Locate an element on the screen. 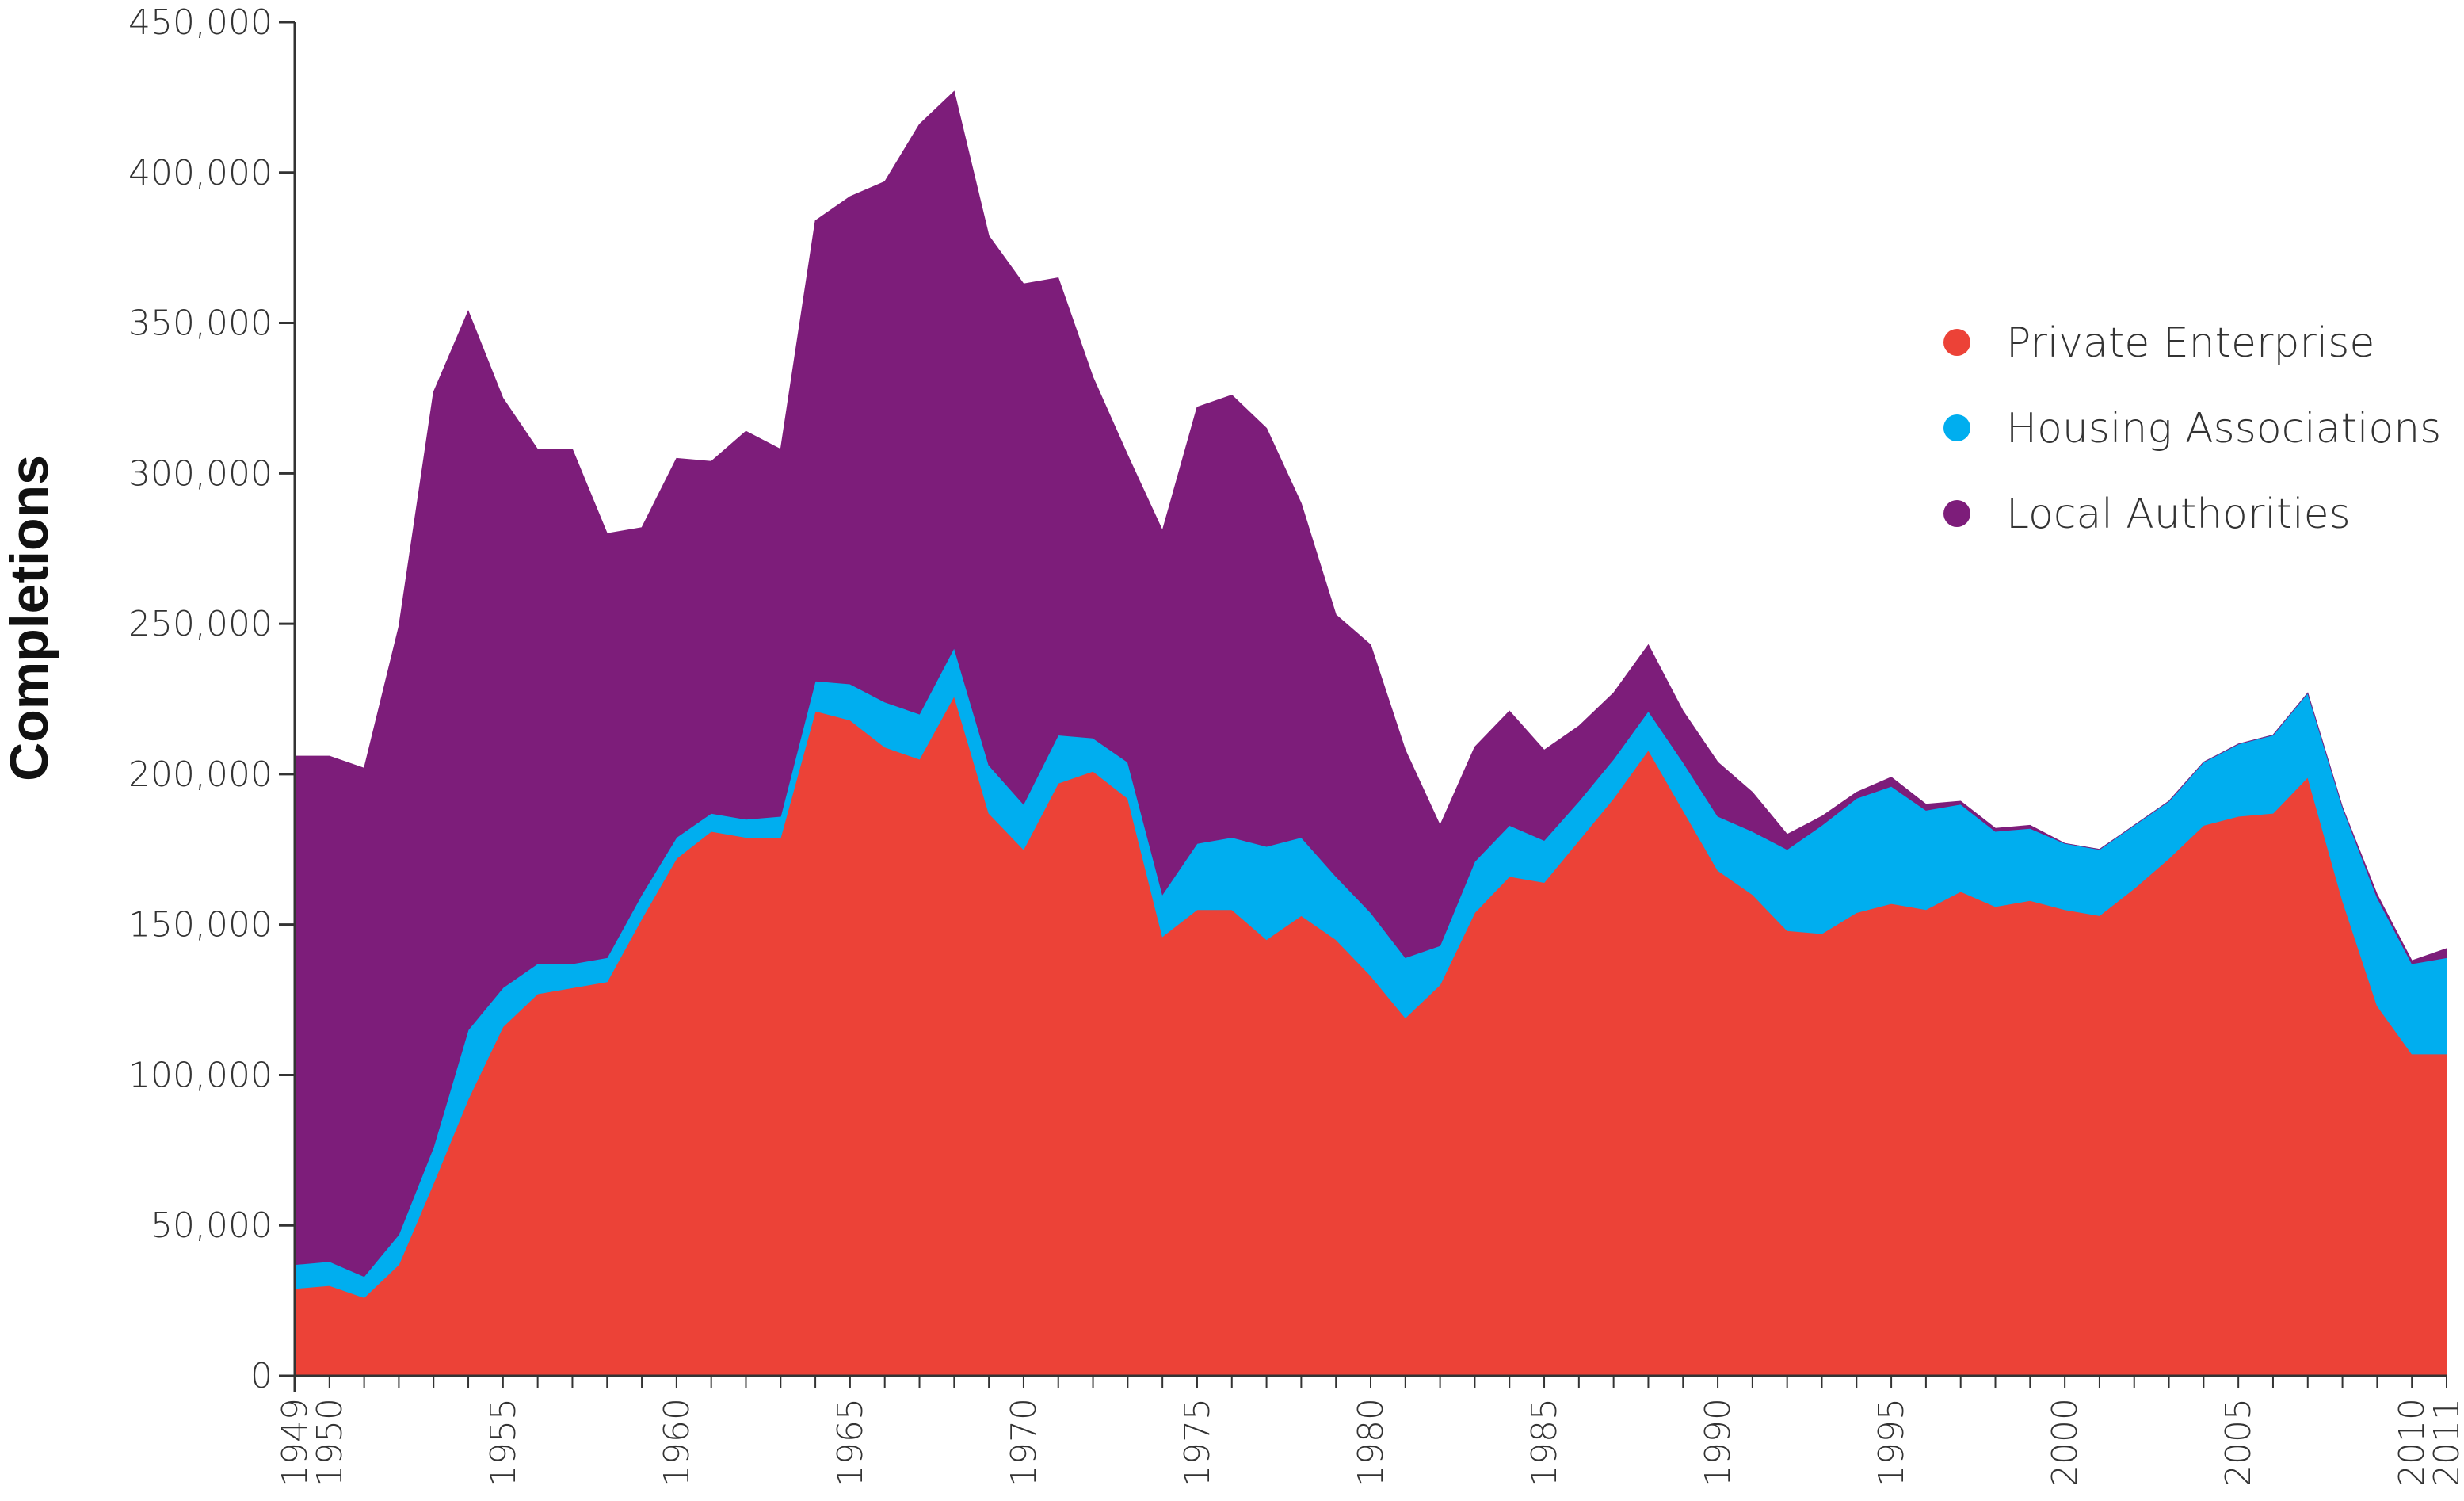 This screenshot has width=2464, height=1501. x-tick-label: 1985 is located at coordinates (1544, 1443).